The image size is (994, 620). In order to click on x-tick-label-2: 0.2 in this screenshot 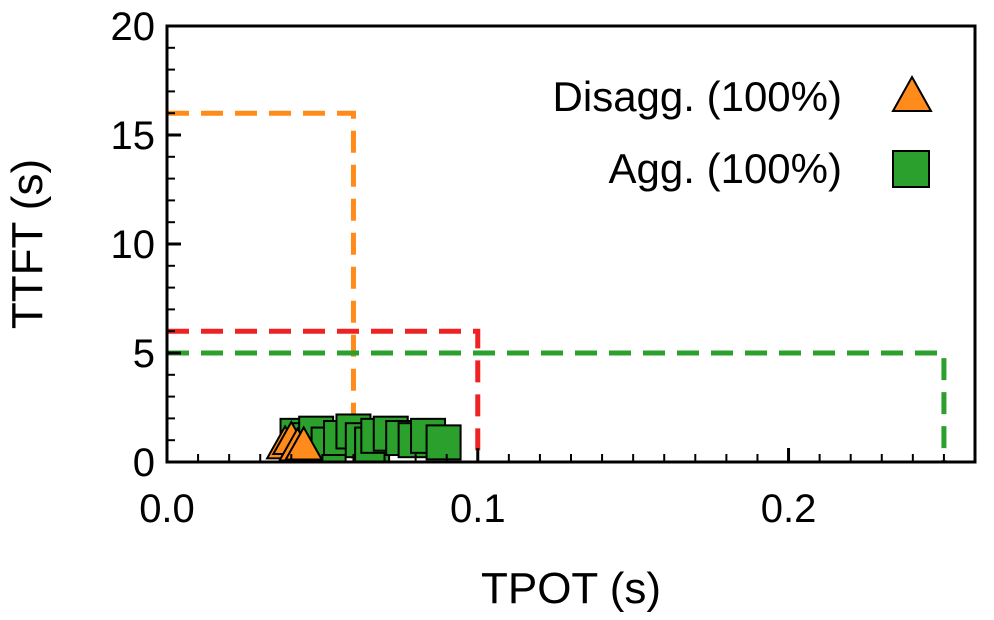, I will do `click(789, 509)`.